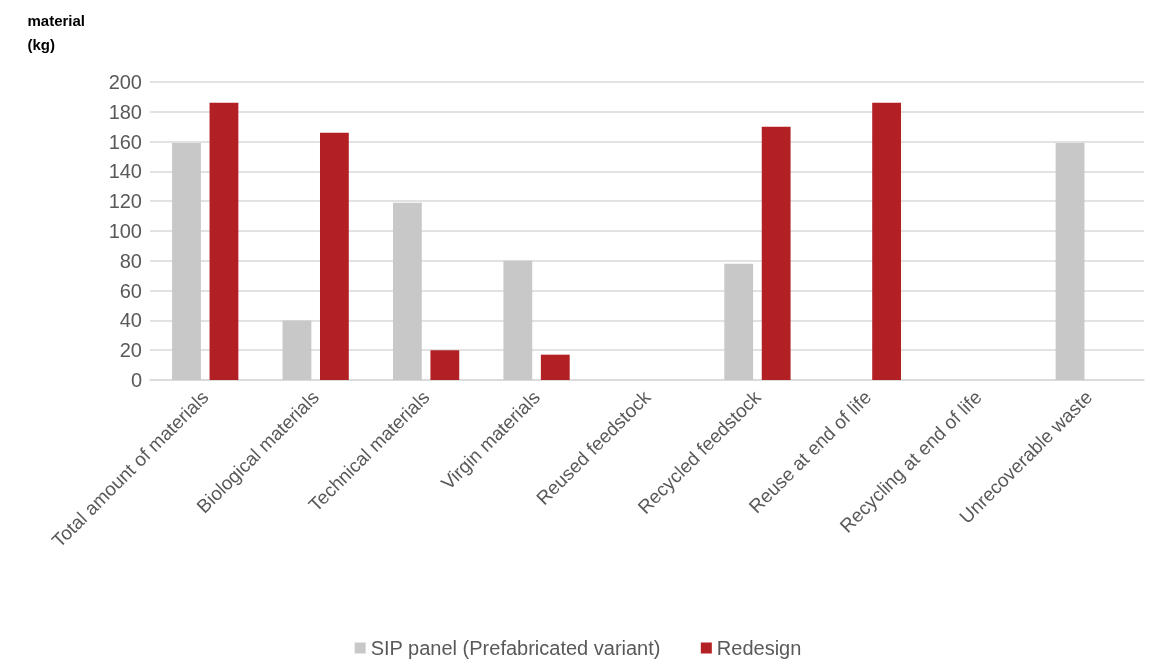 This screenshot has height=667, width=1156. Describe the element at coordinates (125, 141) in the screenshot. I see `y-tick-label: 160` at that location.